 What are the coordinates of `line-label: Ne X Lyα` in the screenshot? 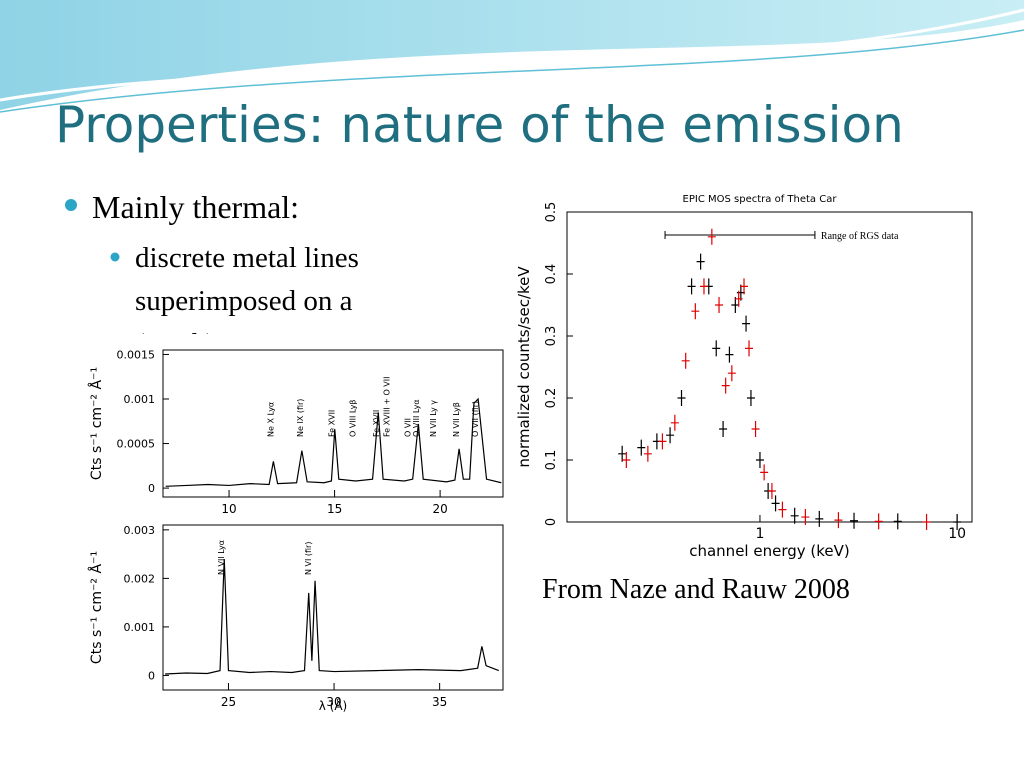 It's located at (270, 419).